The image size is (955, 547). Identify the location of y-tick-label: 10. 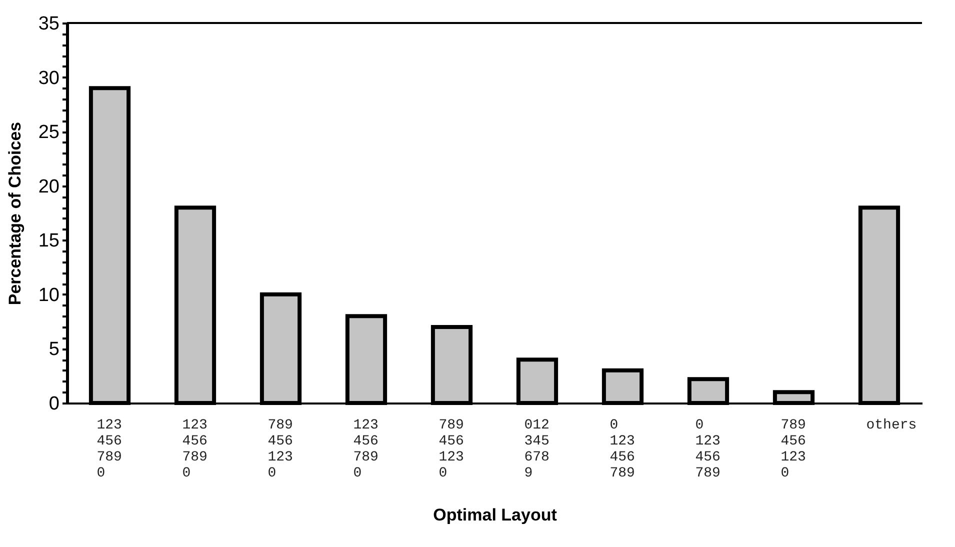
(49, 295).